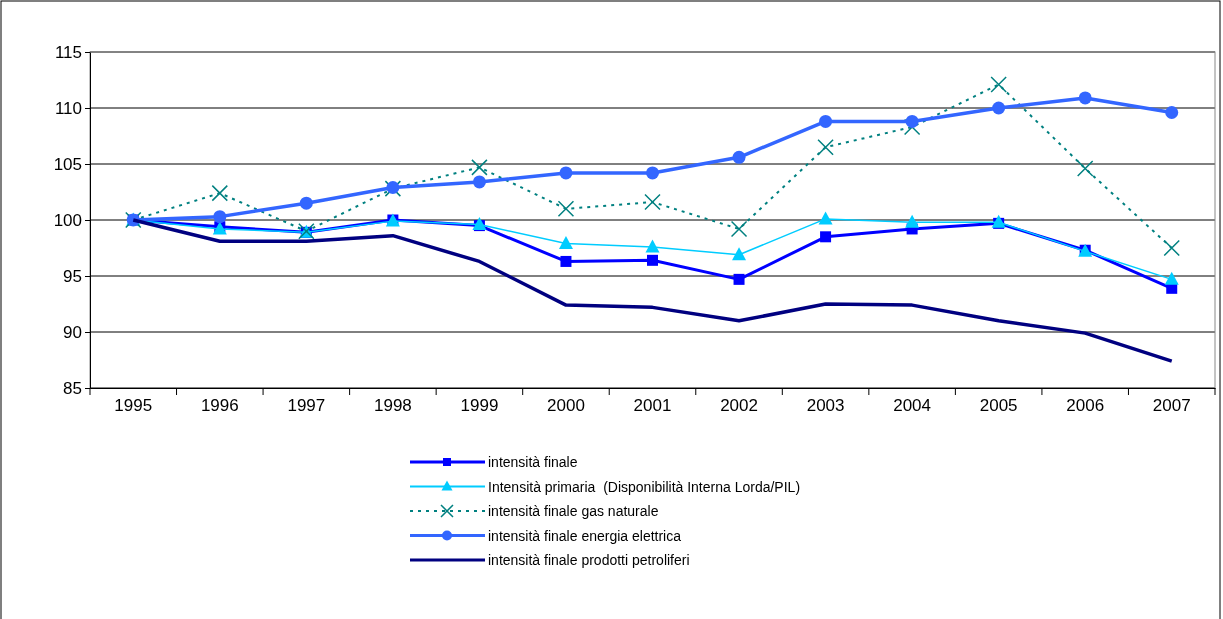 This screenshot has width=1223, height=619. I want to click on y-tick-label: 85, so click(72, 388).